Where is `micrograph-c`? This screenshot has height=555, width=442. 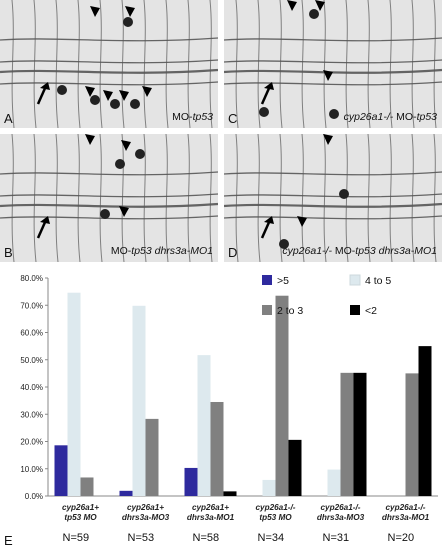 micrograph-c is located at coordinates (333, 64).